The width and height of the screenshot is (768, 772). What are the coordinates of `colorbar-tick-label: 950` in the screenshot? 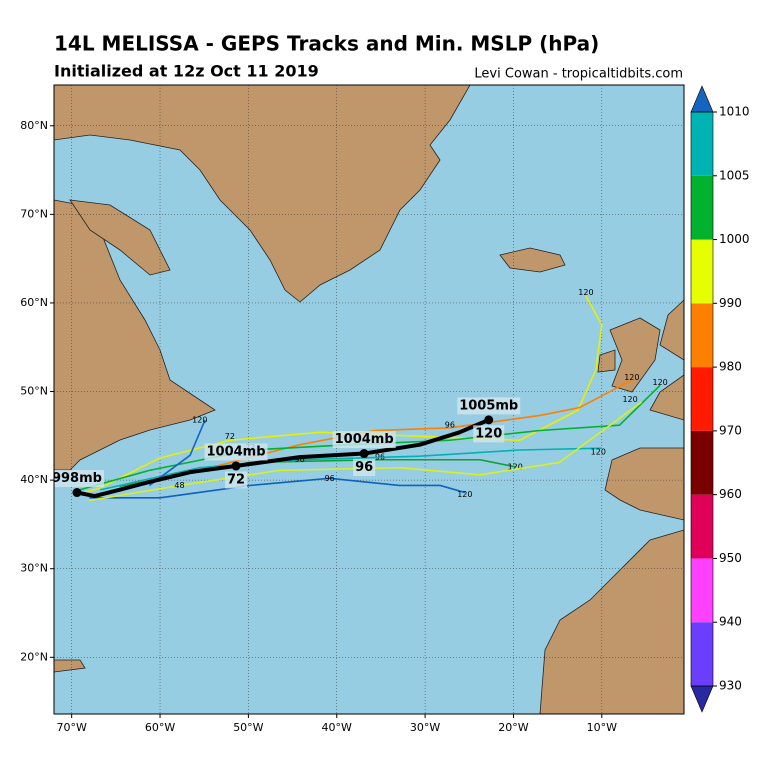 It's located at (730, 558).